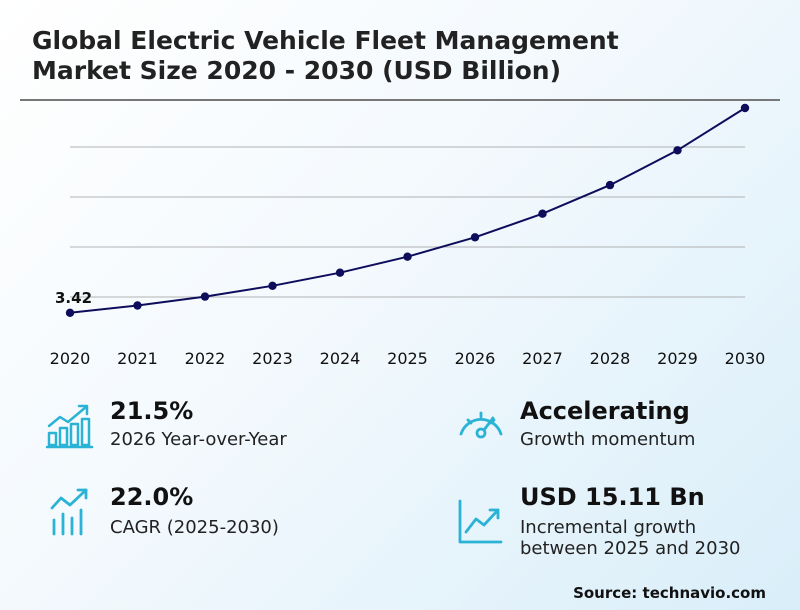 The height and width of the screenshot is (610, 800). I want to click on title-divider, so click(400, 100).